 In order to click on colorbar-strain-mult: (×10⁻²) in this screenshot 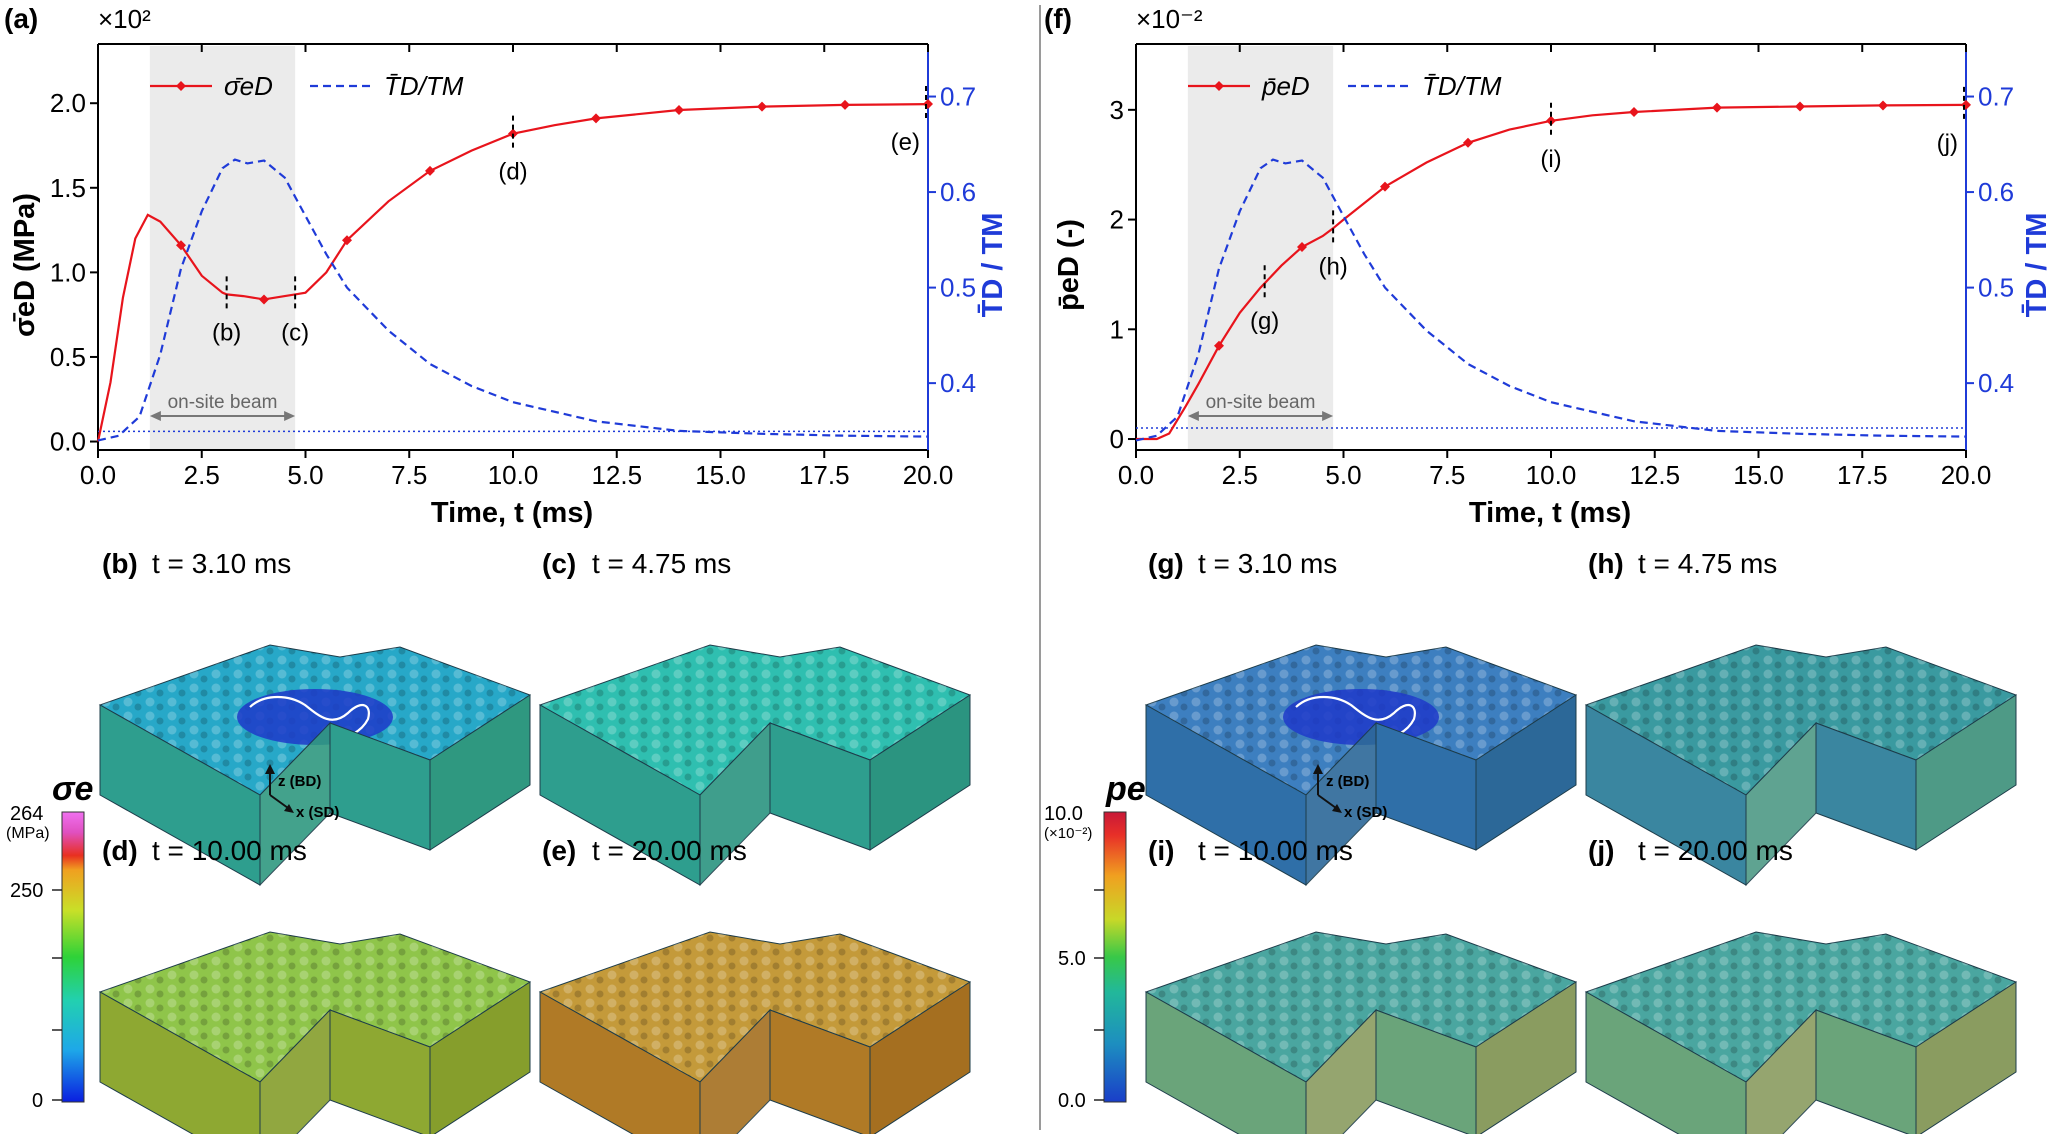, I will do `click(1068, 833)`.